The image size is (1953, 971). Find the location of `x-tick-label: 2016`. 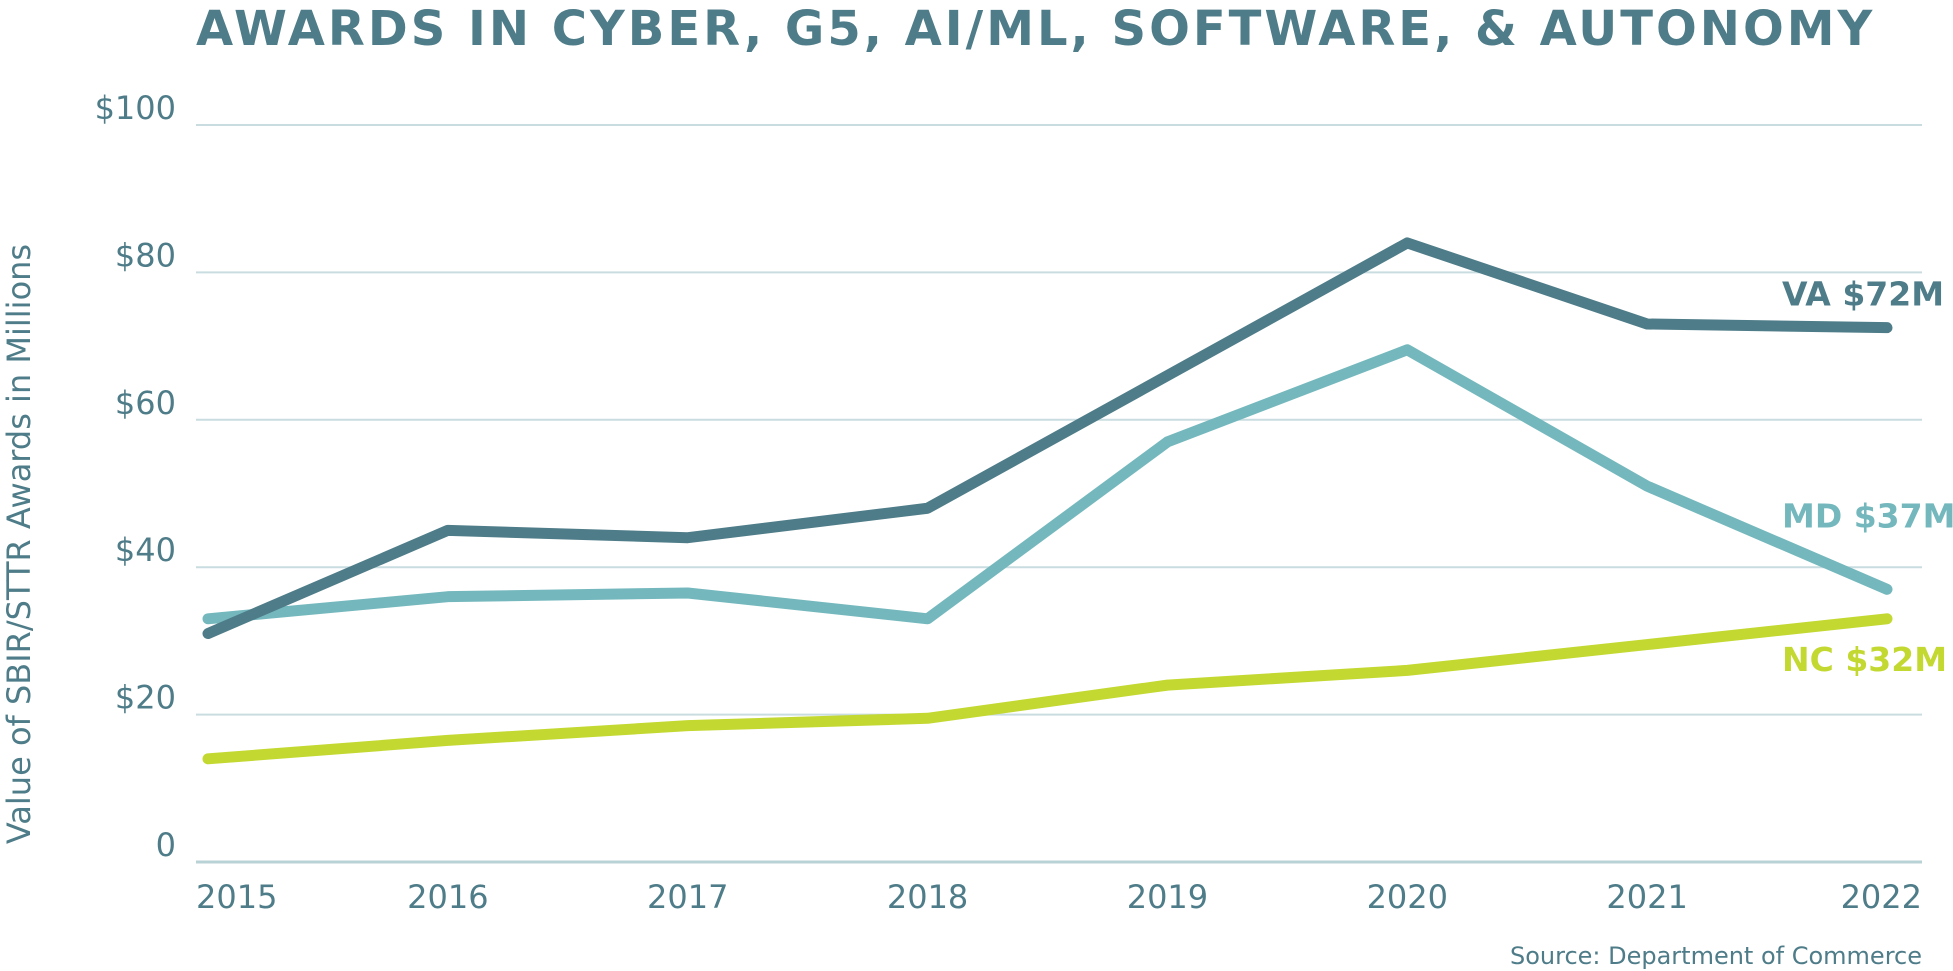

x-tick-label: 2016 is located at coordinates (447, 897).